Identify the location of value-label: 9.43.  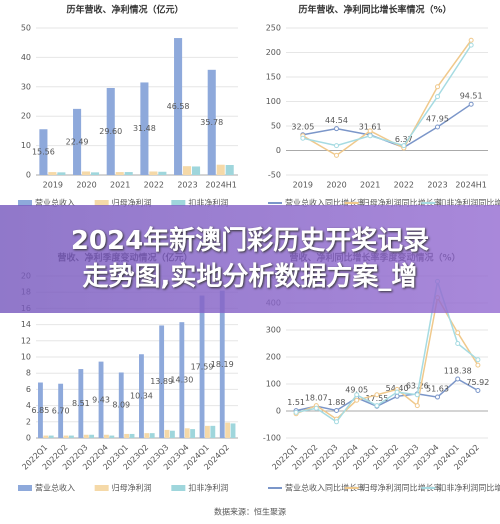
(101, 399).